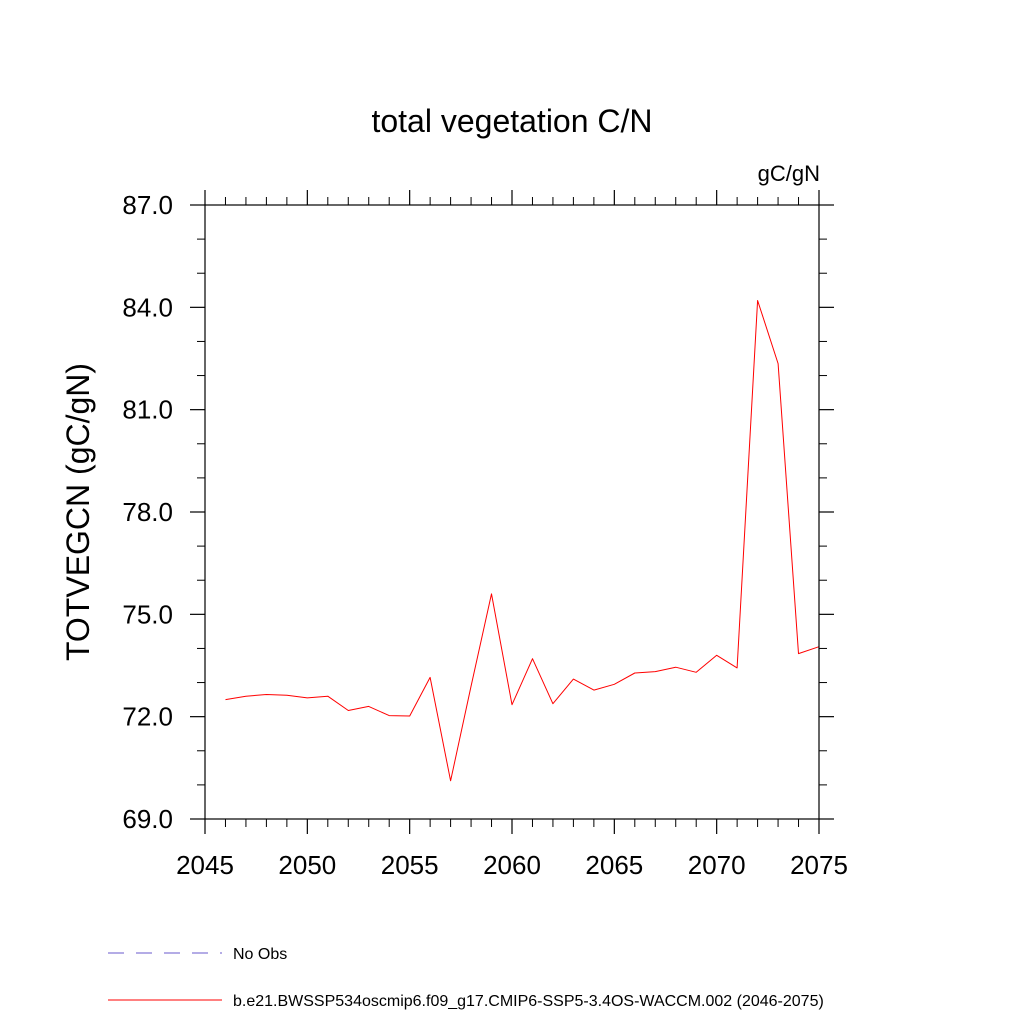 Image resolution: width=1024 pixels, height=1024 pixels. Describe the element at coordinates (147, 307) in the screenshot. I see `y-tick-label: 84.0` at that location.